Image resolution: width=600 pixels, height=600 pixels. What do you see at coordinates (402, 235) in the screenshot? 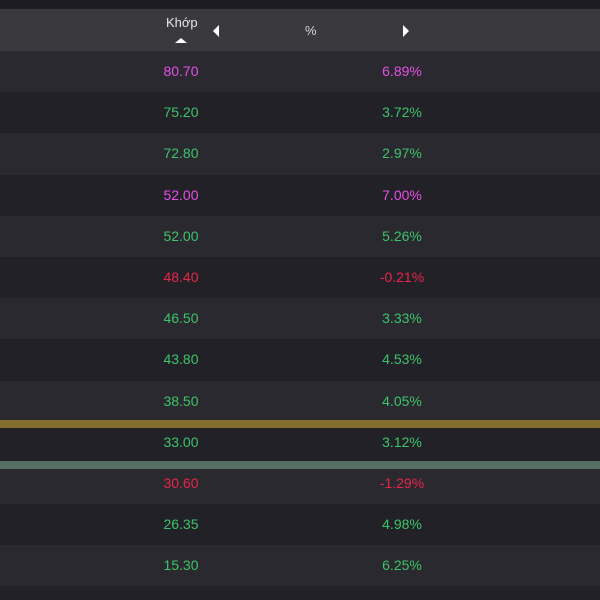
I see `percent-change-cell: 5.26%` at bounding box center [402, 235].